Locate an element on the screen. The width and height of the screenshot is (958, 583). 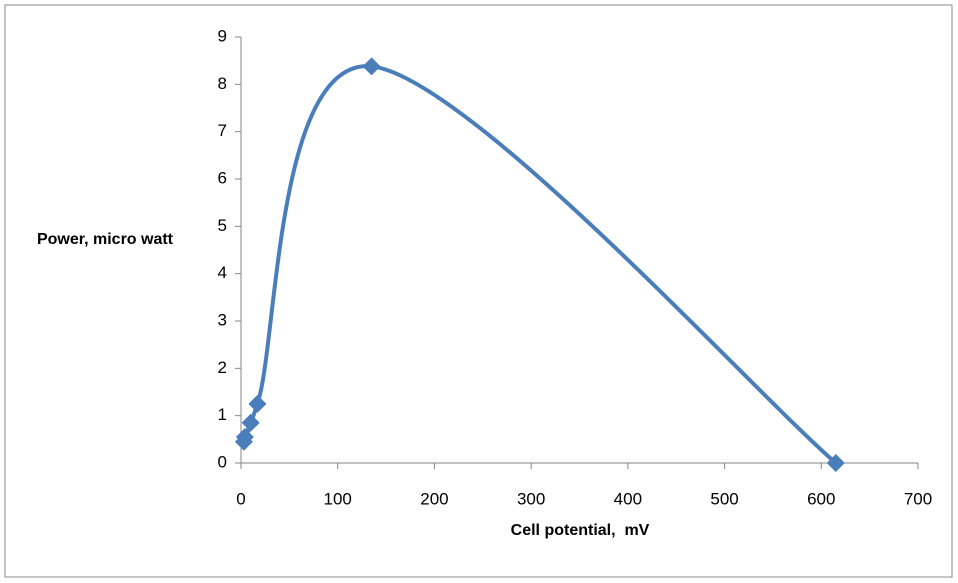
x-tick-label: 600 is located at coordinates (821, 498).